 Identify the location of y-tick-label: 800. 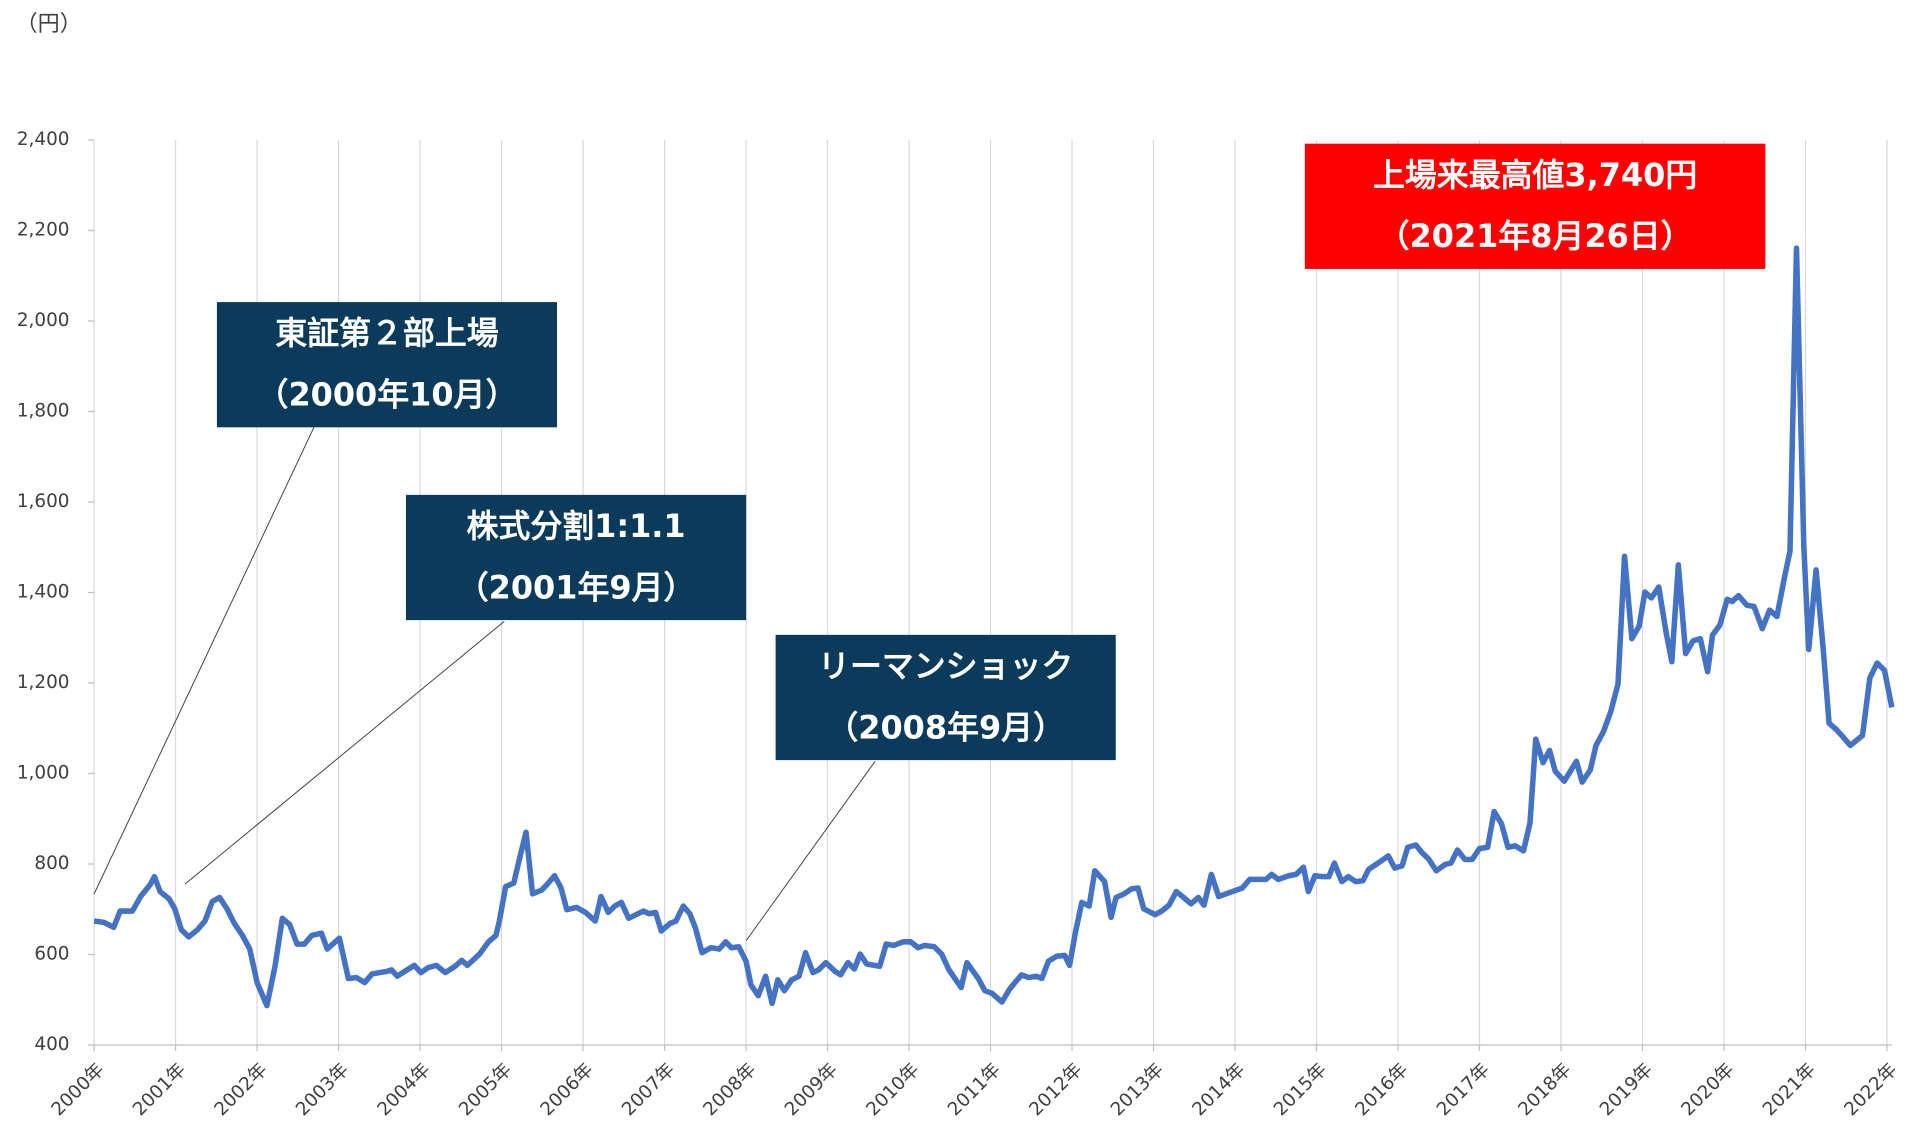
(51, 863).